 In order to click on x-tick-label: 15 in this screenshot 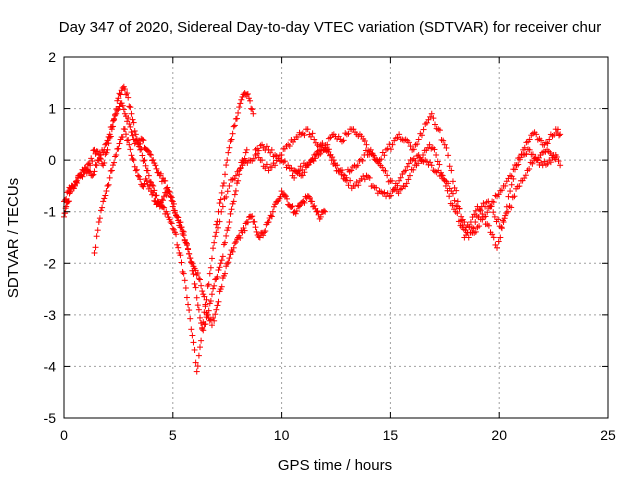, I will do `click(391, 435)`.